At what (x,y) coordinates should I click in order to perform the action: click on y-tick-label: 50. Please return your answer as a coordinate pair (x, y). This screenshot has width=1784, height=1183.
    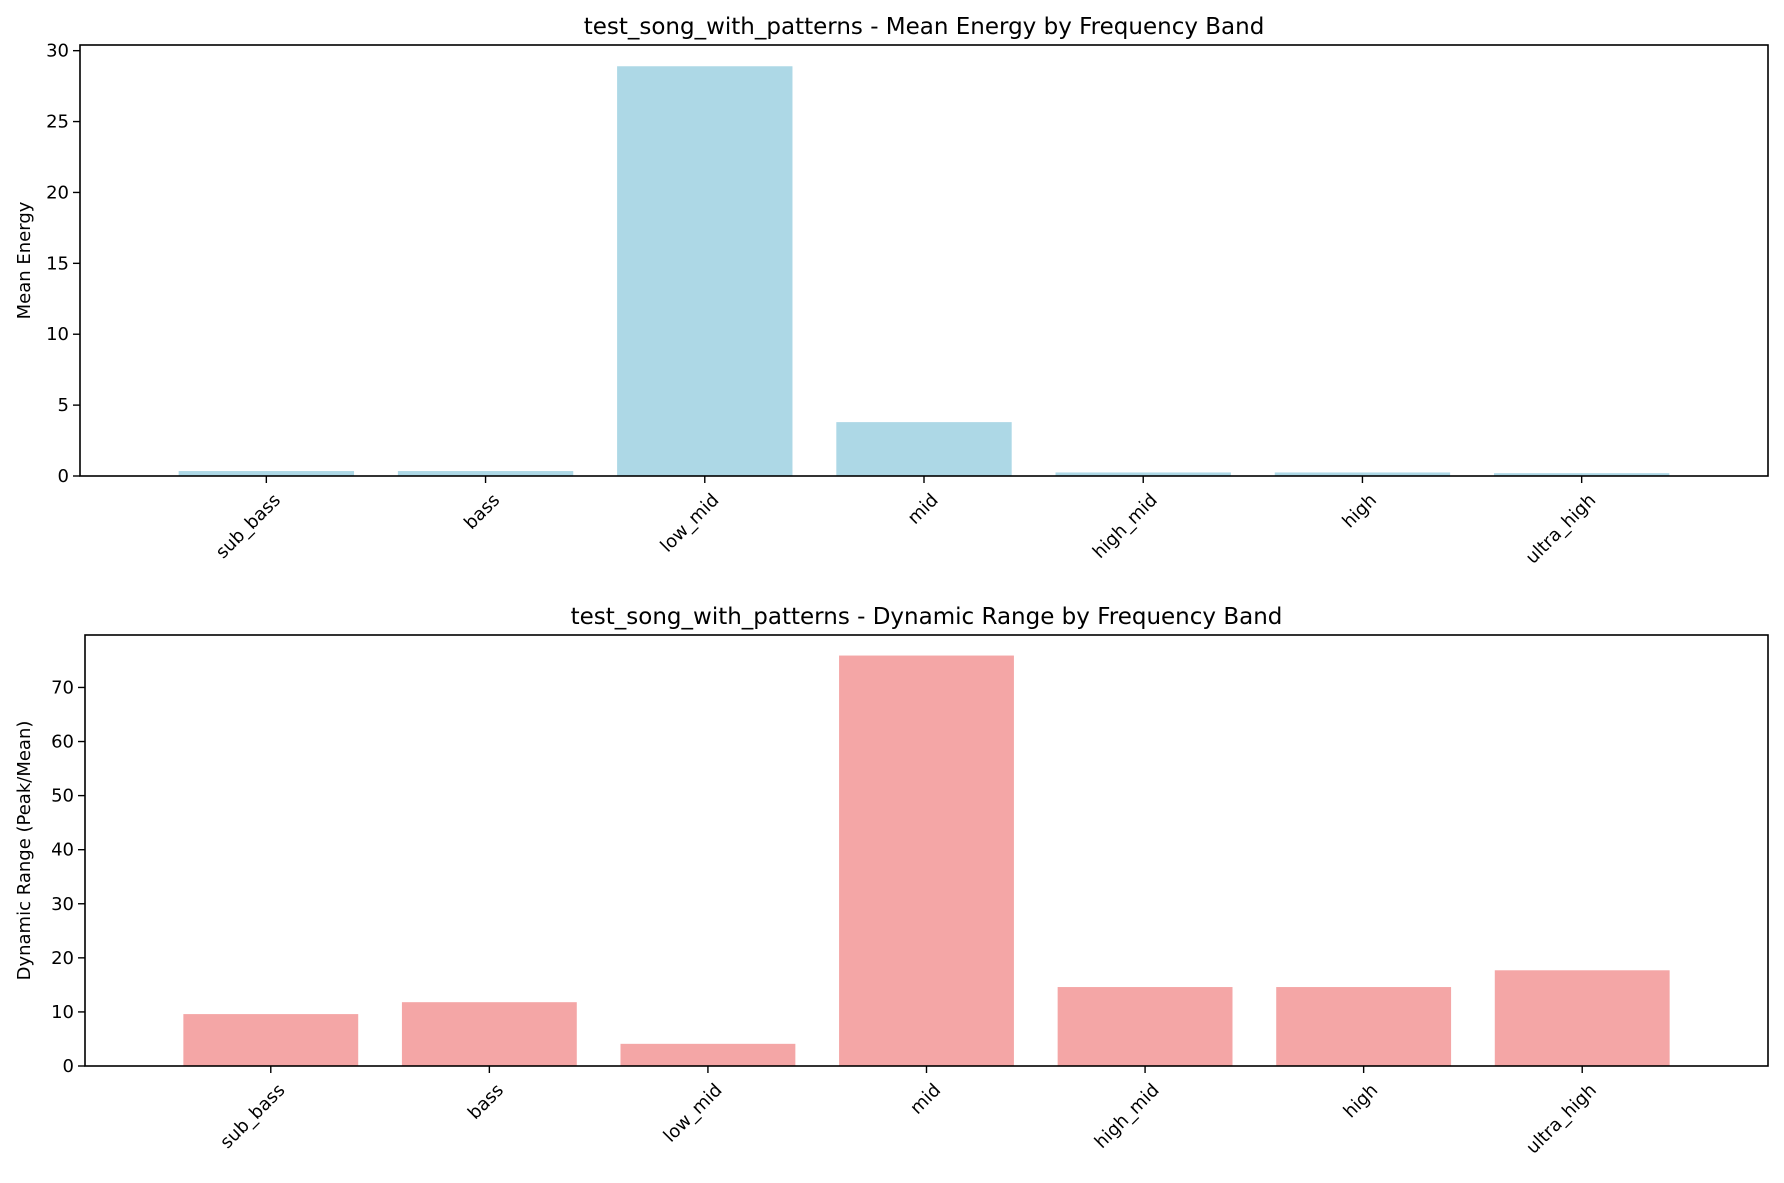
    Looking at the image, I should click on (62, 796).